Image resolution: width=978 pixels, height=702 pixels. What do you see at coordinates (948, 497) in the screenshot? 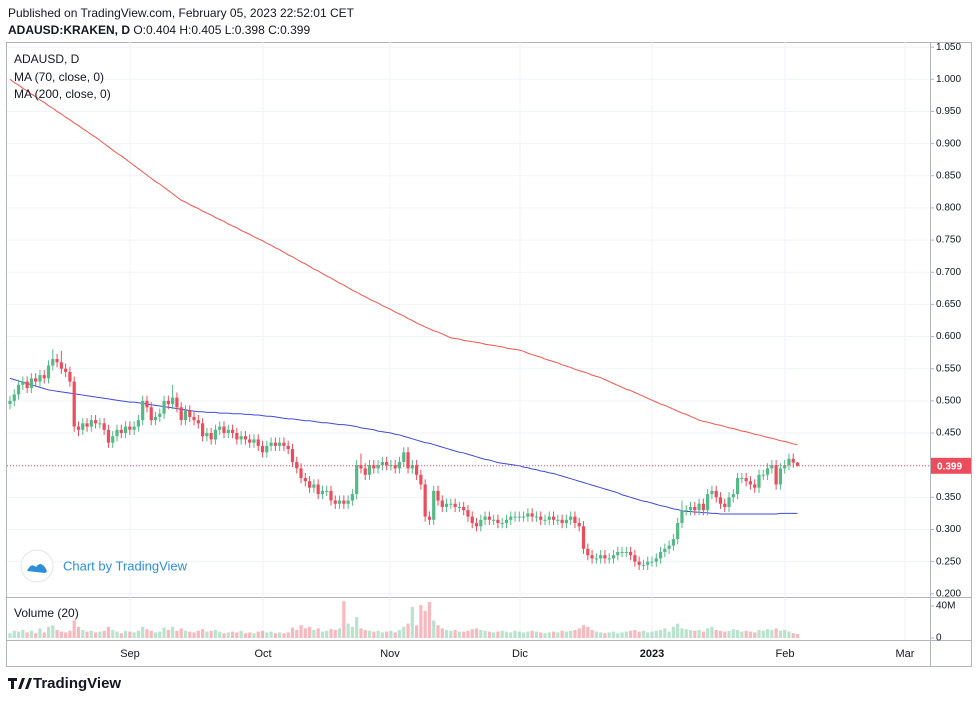
I see `y-tick-label: 0.350` at bounding box center [948, 497].